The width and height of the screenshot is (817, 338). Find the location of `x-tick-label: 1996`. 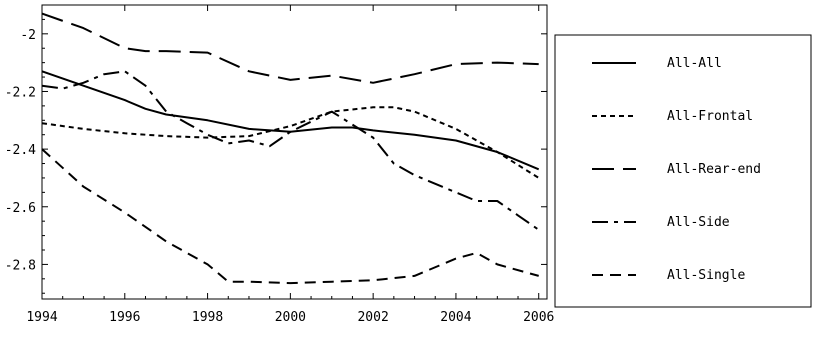

x-tick-label: 1996 is located at coordinates (124, 317).